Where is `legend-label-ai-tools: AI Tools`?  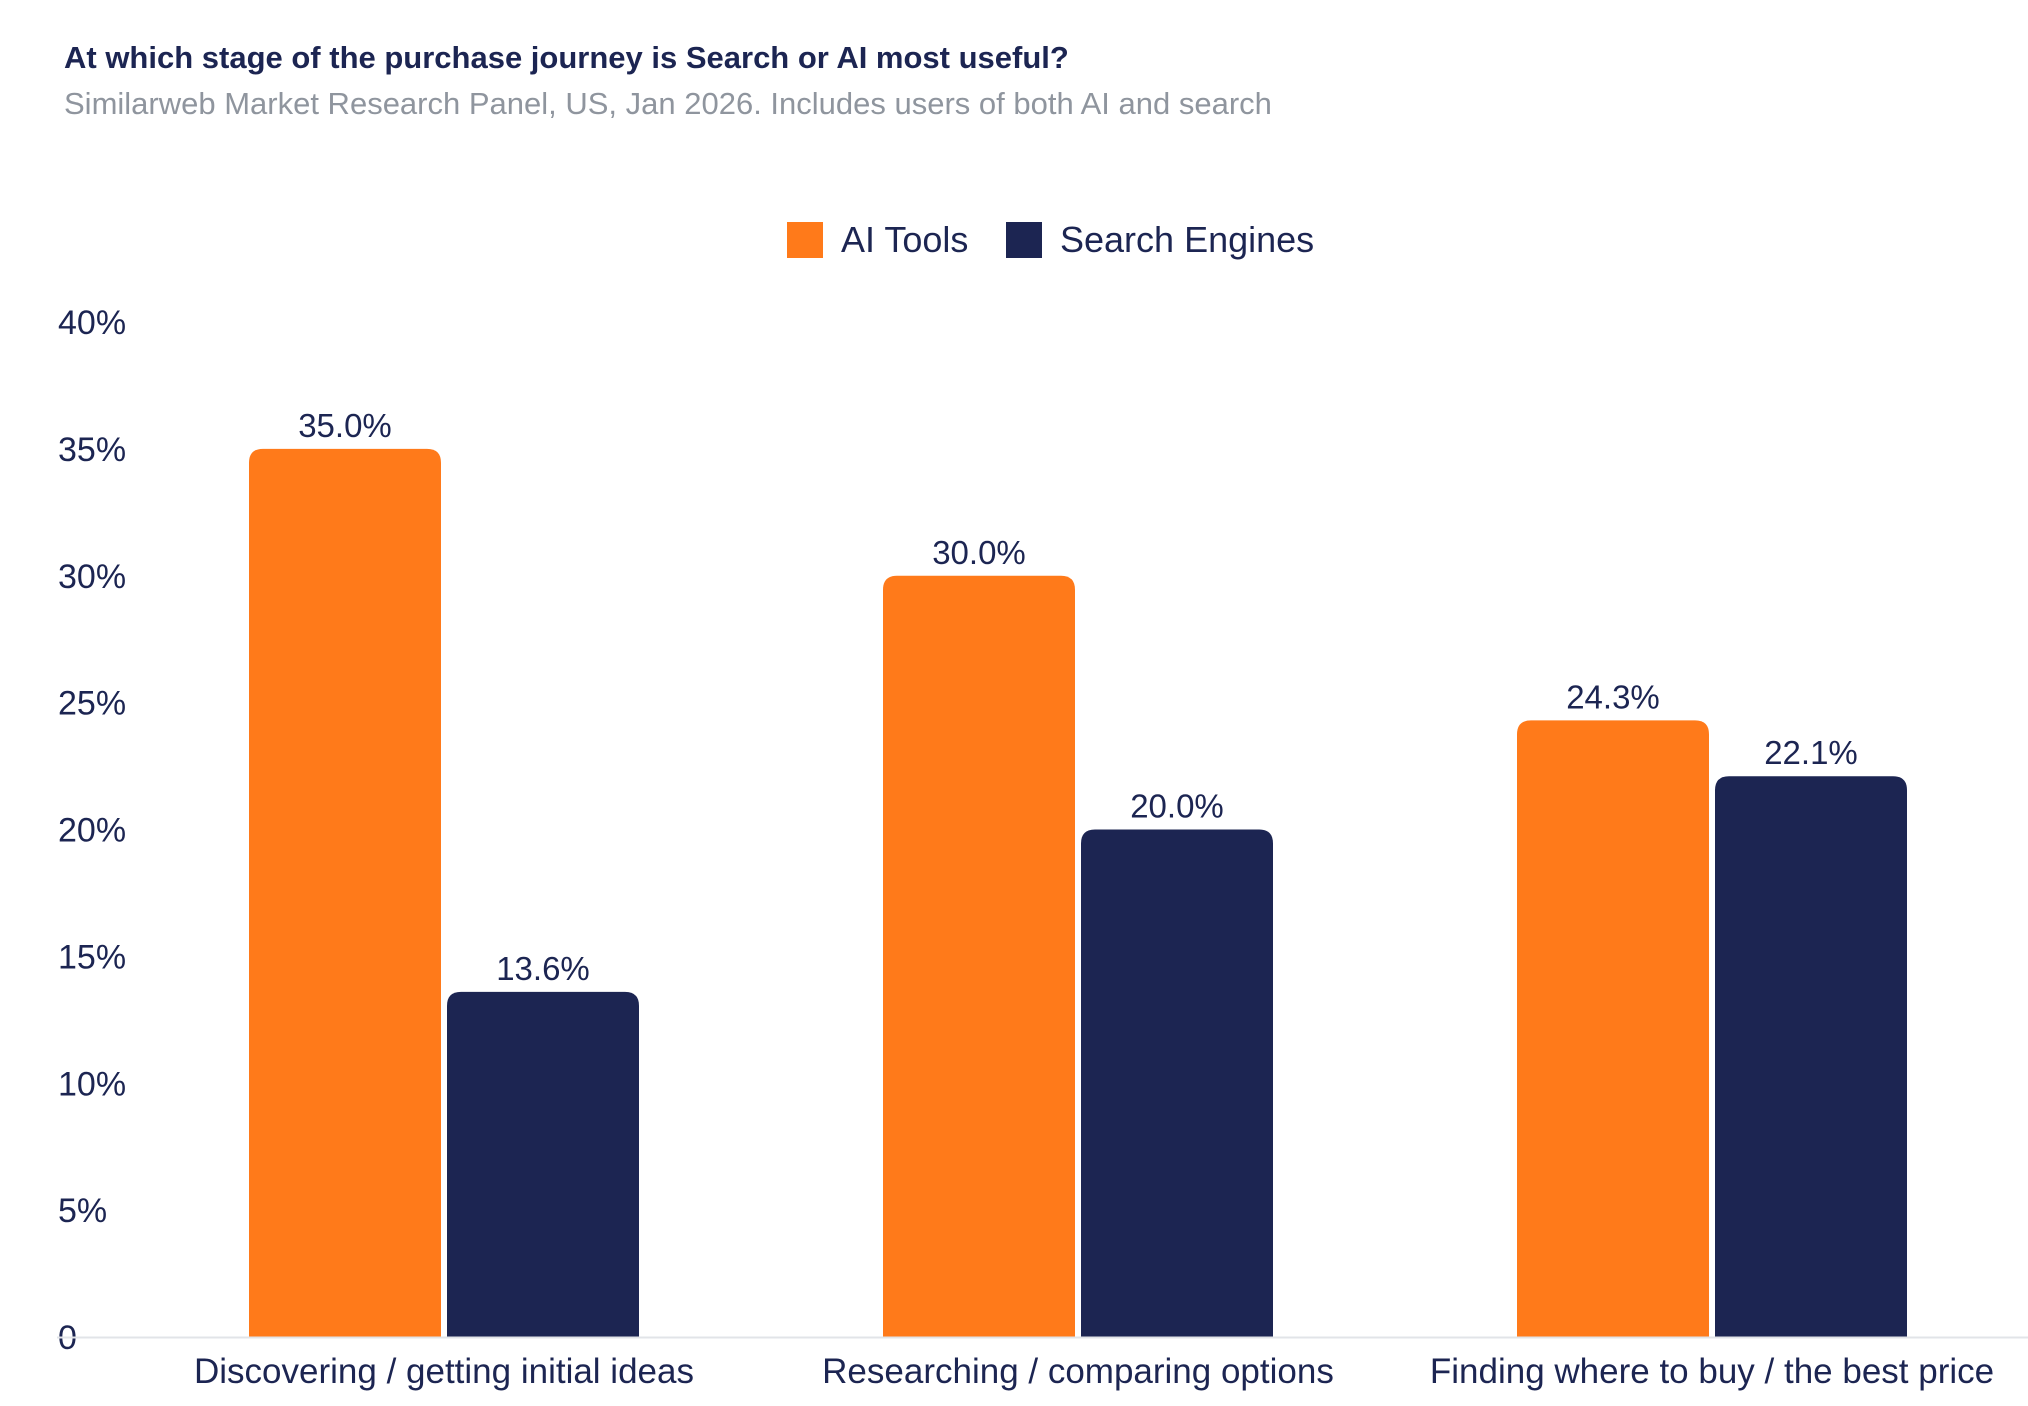
legend-label-ai-tools: AI Tools is located at coordinates (904, 239).